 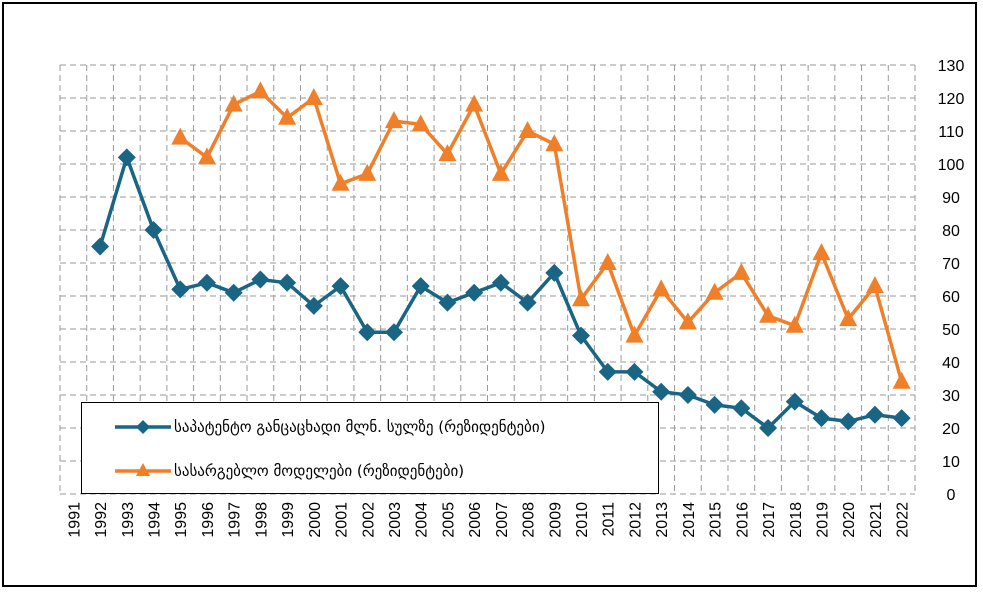 I want to click on series-1-point-1995, so click(x=180, y=289).